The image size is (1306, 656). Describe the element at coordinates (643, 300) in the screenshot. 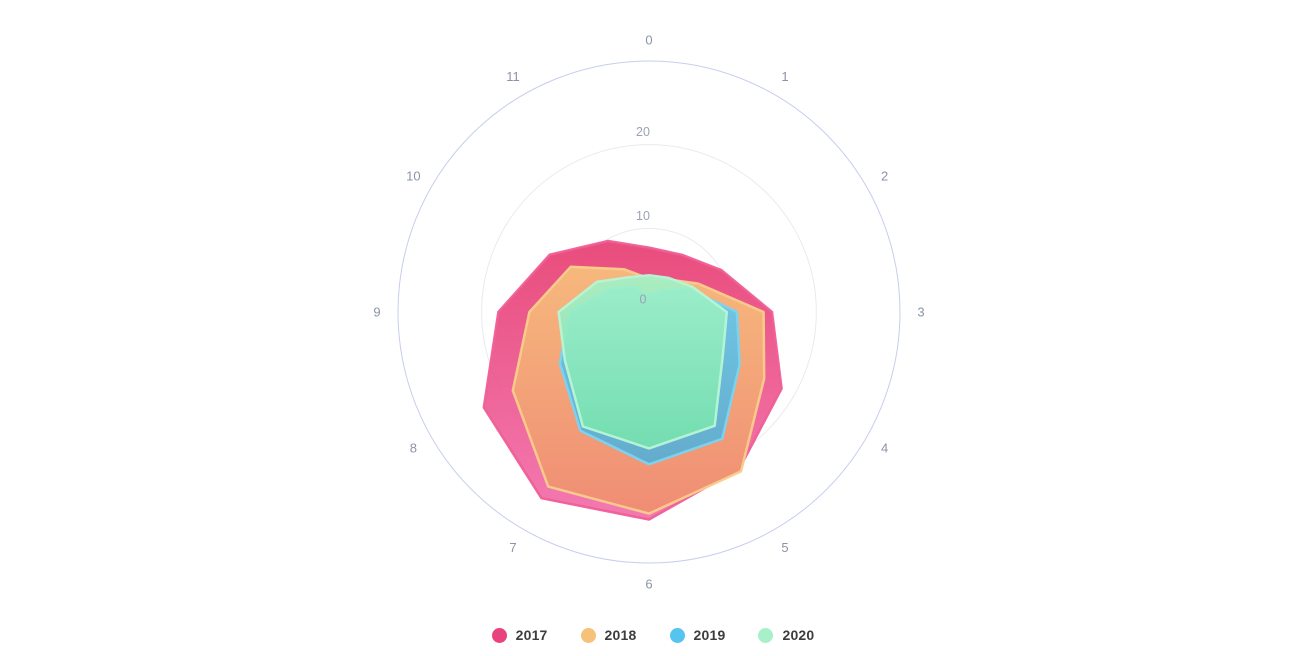

I see `radius-axis-label-0: 0` at that location.